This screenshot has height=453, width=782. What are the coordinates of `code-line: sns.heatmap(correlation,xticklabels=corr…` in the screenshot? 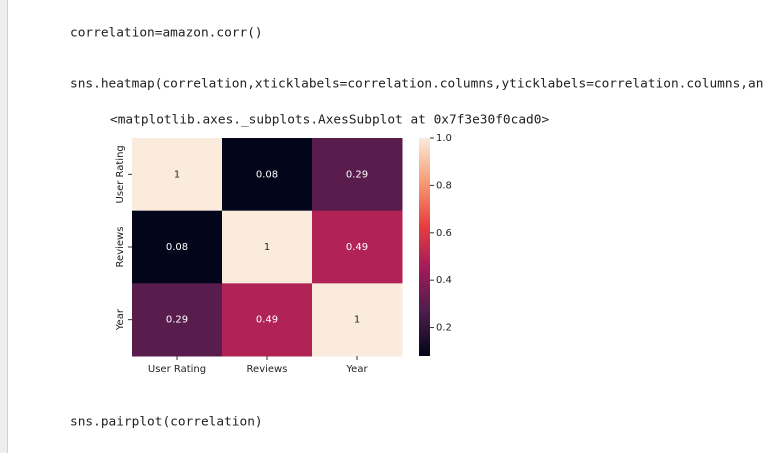 It's located at (416, 84).